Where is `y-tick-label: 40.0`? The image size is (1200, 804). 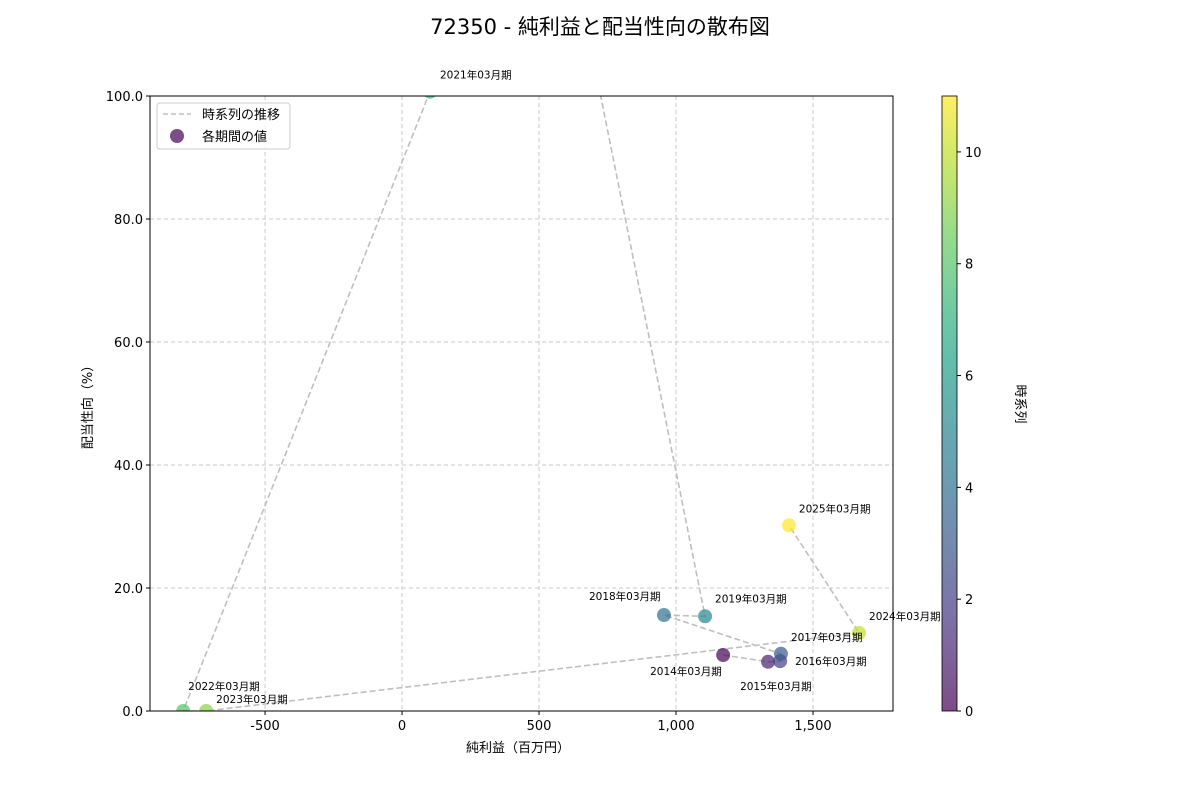 y-tick-label: 40.0 is located at coordinates (128, 466).